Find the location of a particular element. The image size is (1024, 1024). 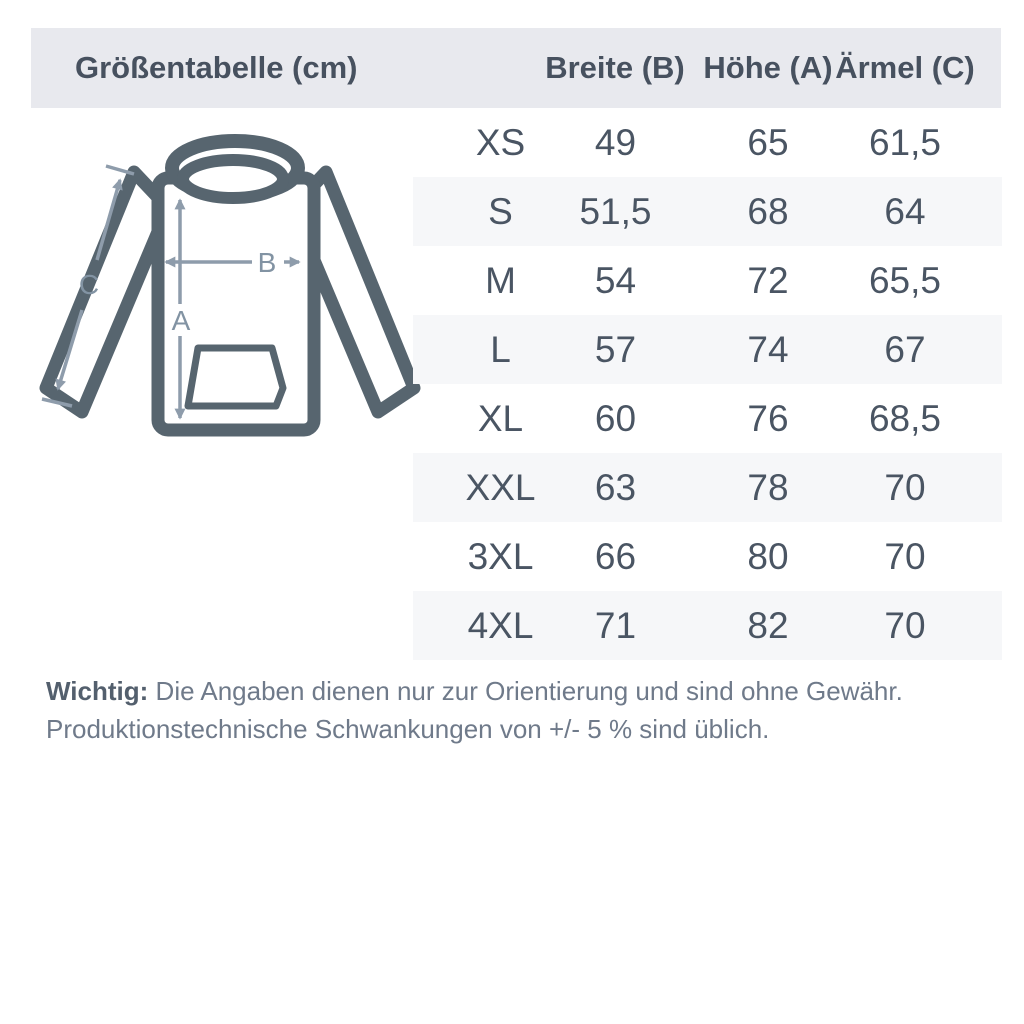

tick-c-top is located at coordinates (120, 170).